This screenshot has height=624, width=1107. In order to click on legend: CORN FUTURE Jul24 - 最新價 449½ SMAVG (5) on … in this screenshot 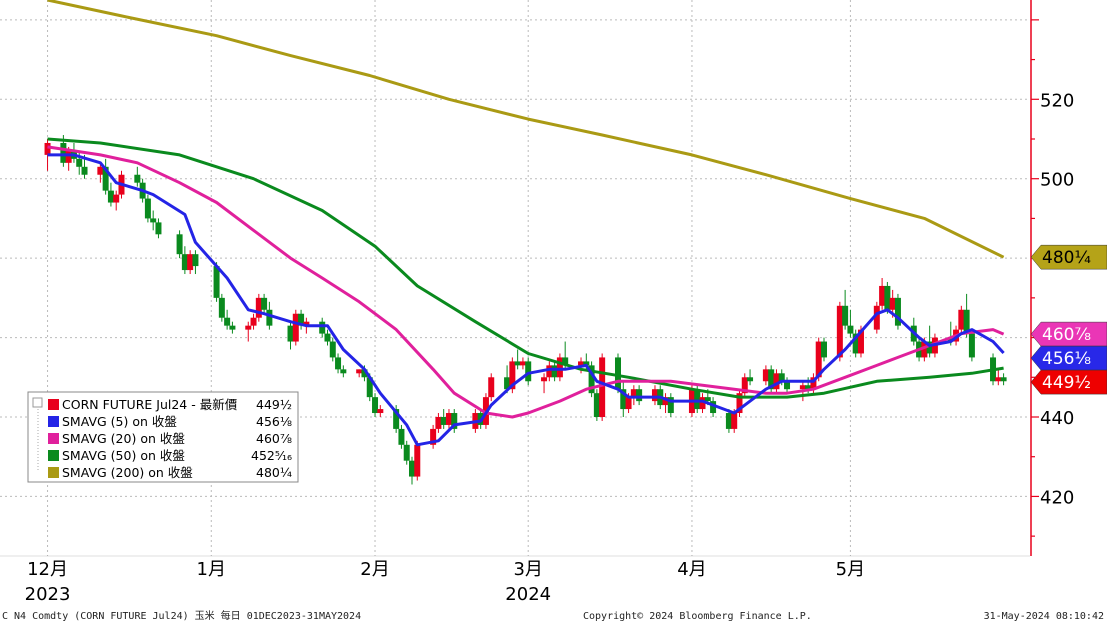, I will do `click(163, 437)`.